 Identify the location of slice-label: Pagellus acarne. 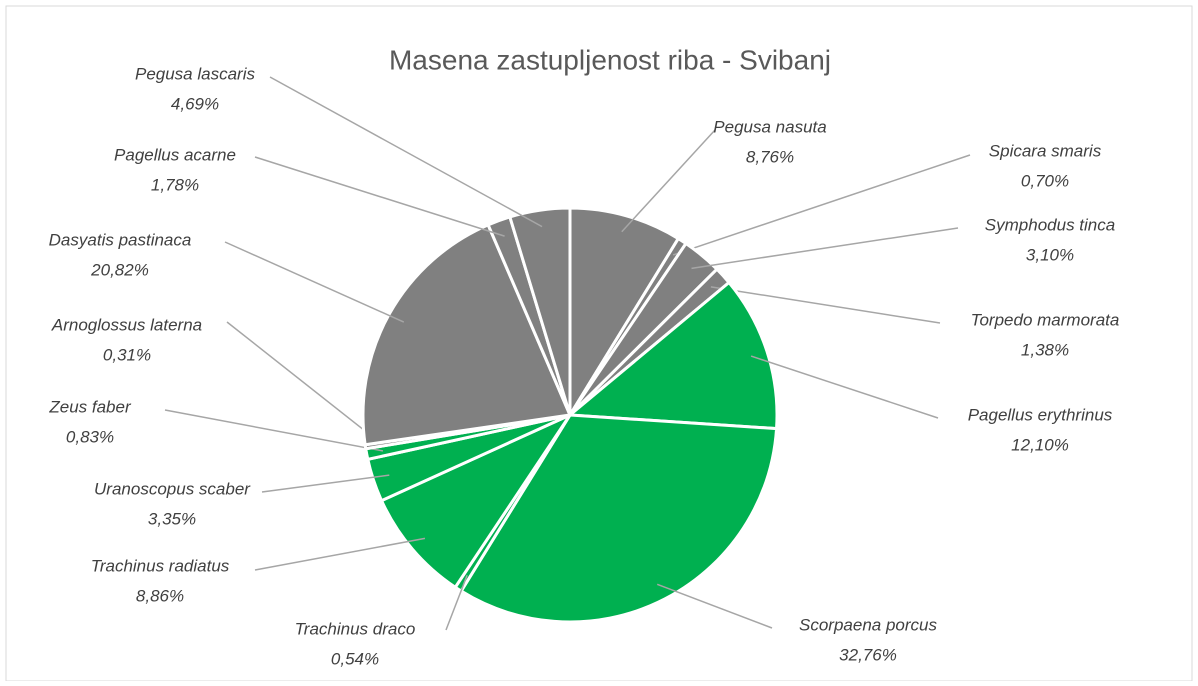
(175, 154).